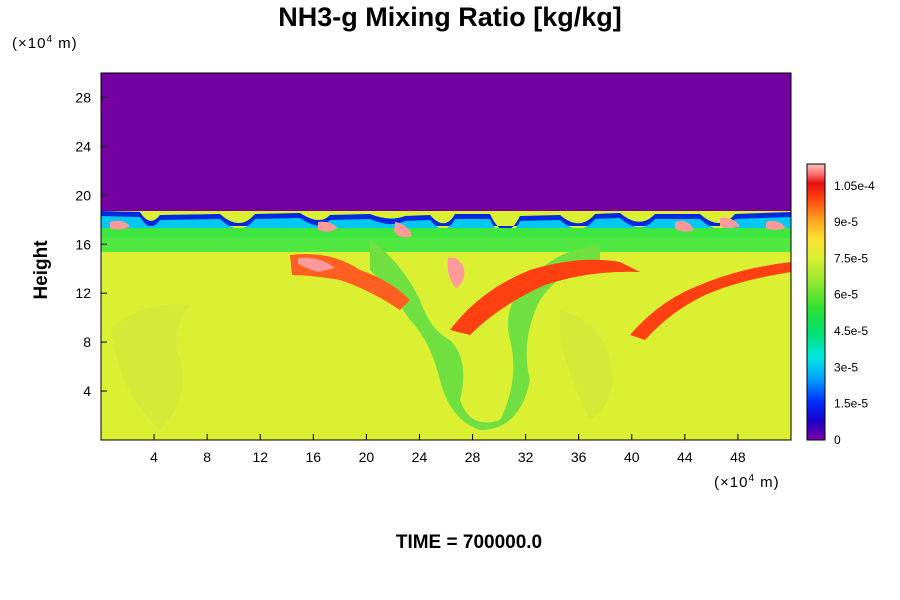  Describe the element at coordinates (367, 457) in the screenshot. I see `x-tick-label: 20` at that location.